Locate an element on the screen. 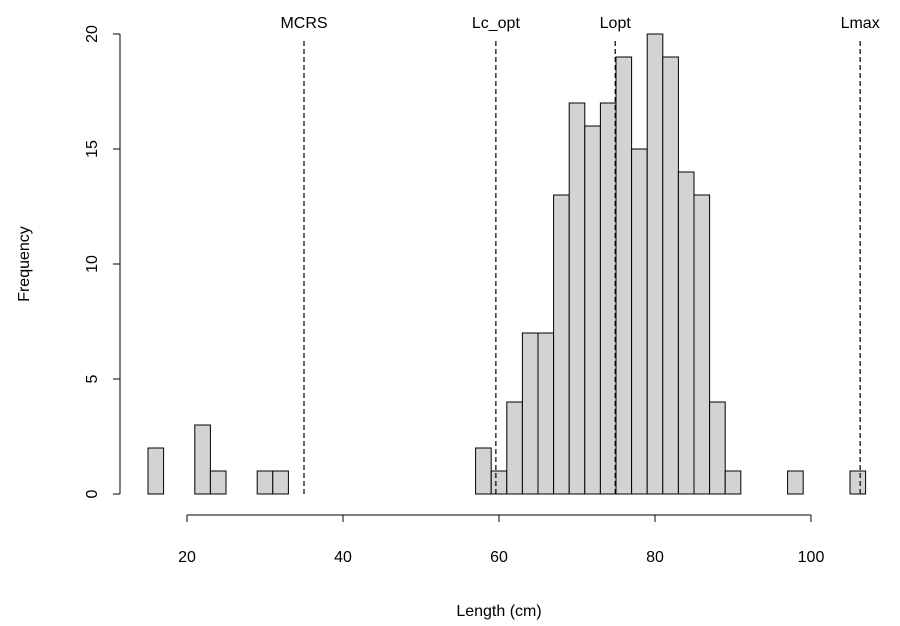 Image resolution: width=900 pixels, height=626 pixels. y-tick-label: 20 is located at coordinates (92, 34).